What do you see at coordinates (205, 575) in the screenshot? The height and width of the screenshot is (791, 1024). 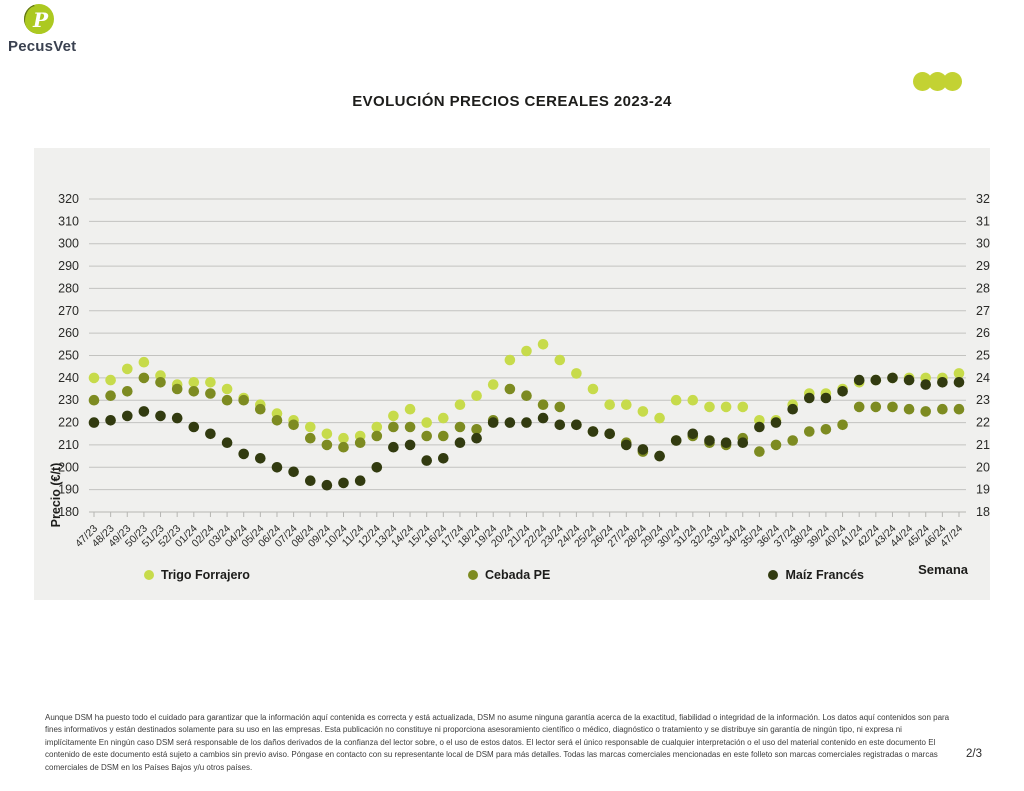 I see `legend-label: Trigo Forrajero` at bounding box center [205, 575].